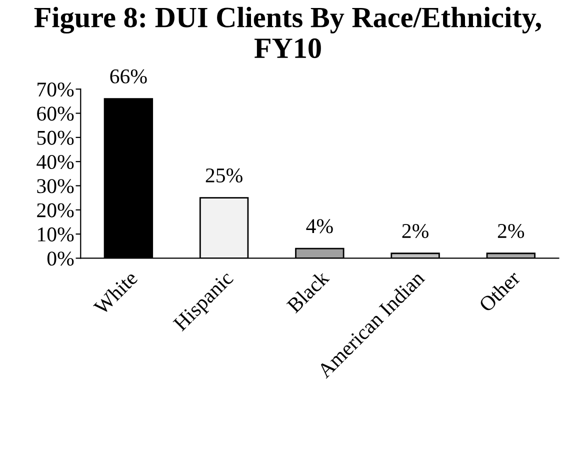  I want to click on y-tick-label: 50%, so click(55, 137).